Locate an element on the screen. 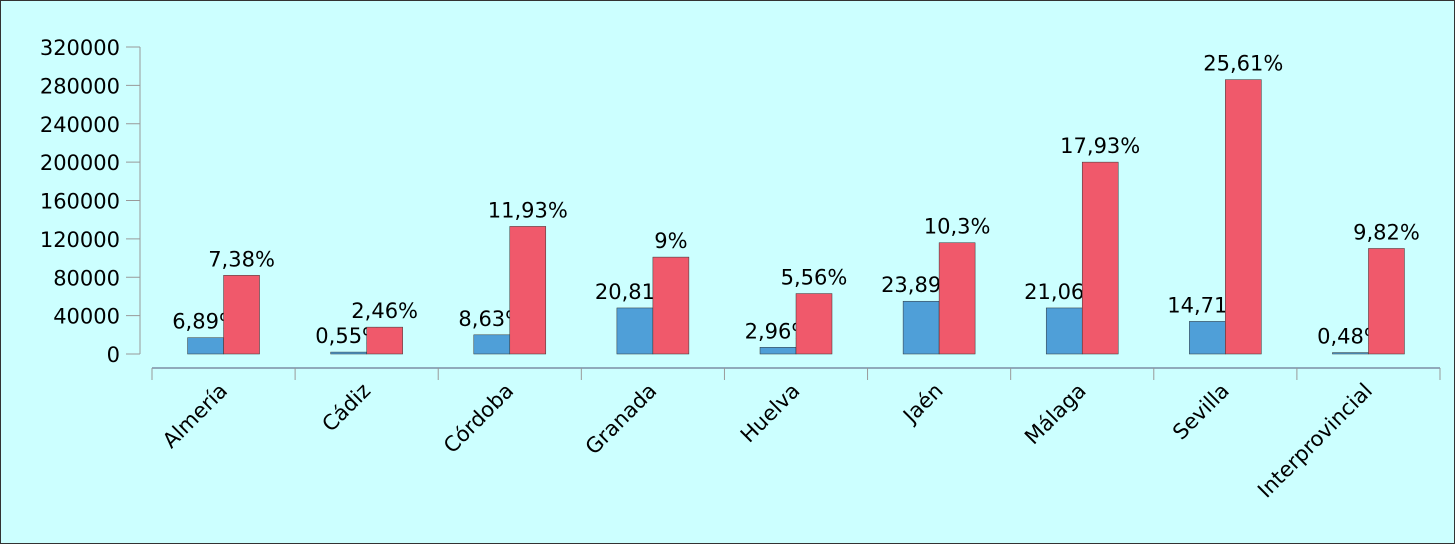 Image resolution: width=1455 pixels, height=544 pixels. y-tick-label: 200000 is located at coordinates (80, 163).